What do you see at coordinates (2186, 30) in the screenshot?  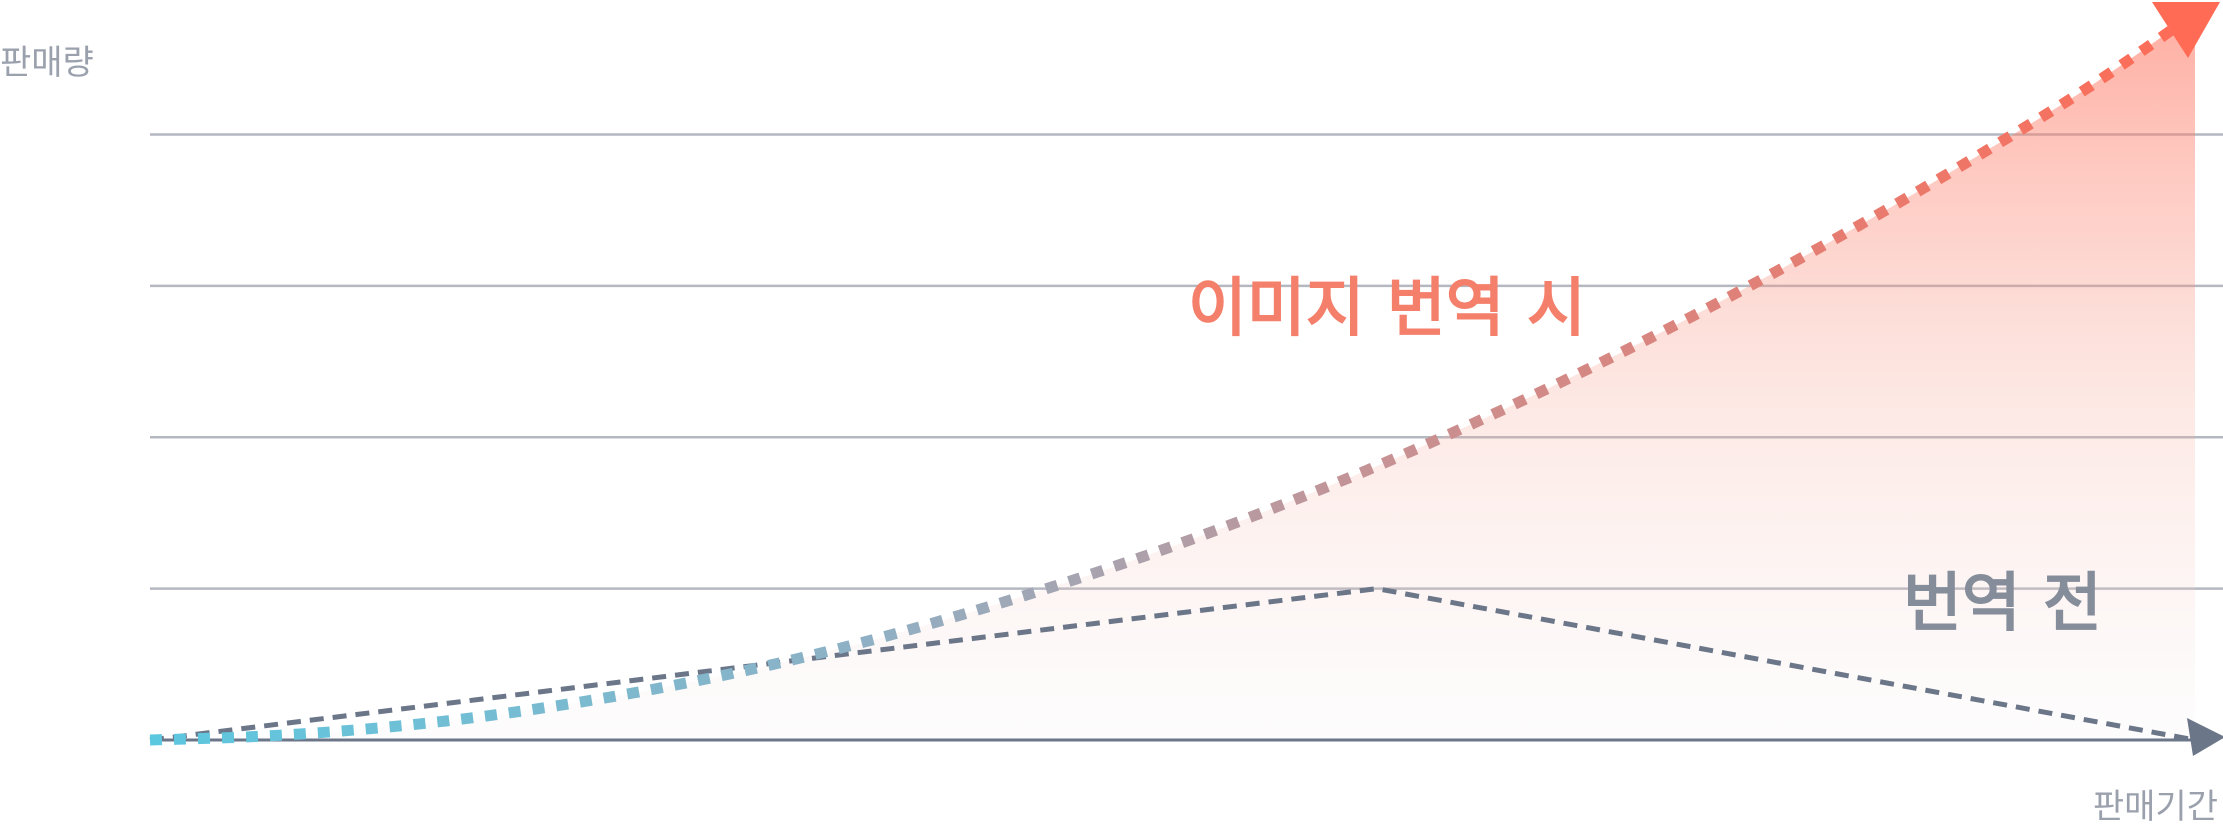 I see `series-arrow-translated` at bounding box center [2186, 30].